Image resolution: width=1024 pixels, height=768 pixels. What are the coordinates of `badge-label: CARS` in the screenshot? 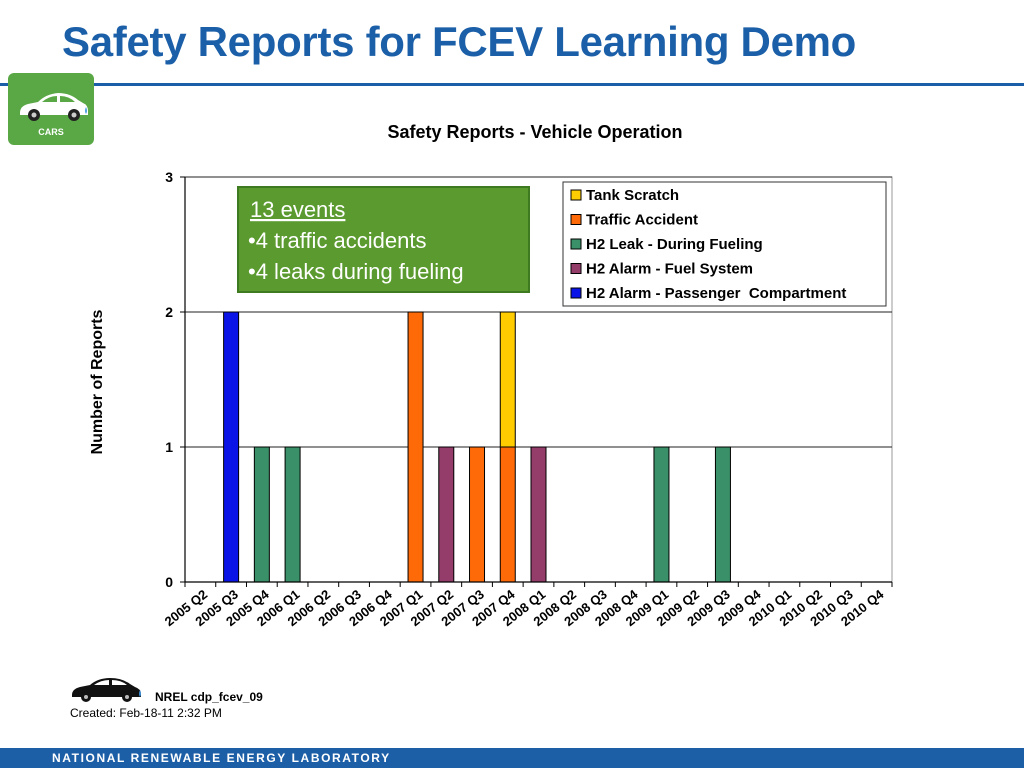 It's located at (51, 132).